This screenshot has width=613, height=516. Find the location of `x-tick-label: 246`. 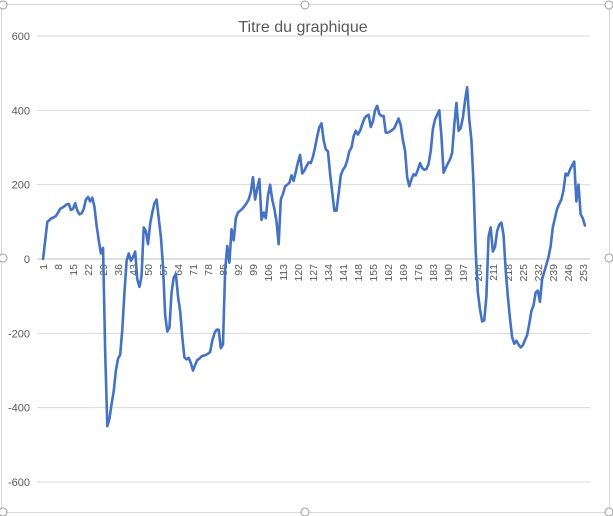

x-tick-label: 246 is located at coordinates (569, 273).